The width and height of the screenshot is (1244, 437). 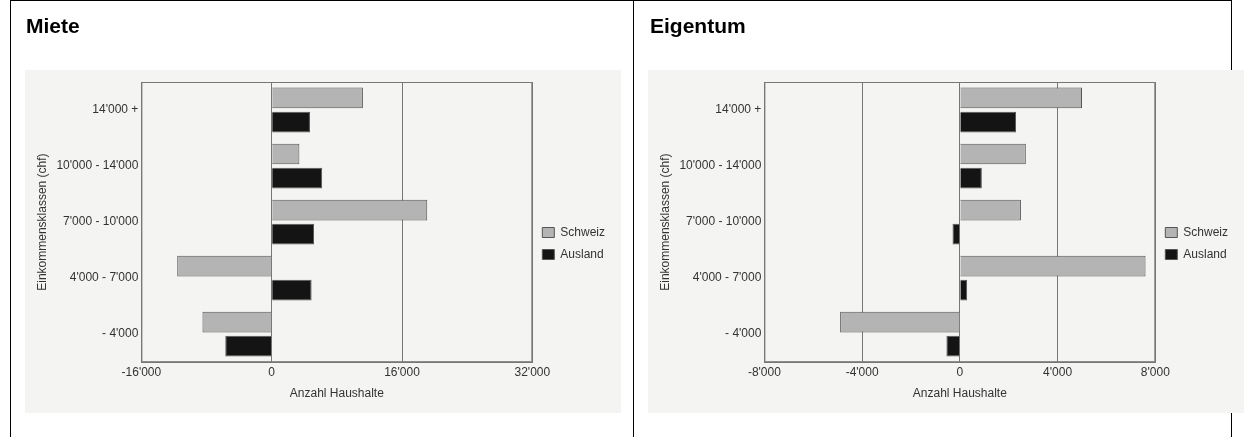 I want to click on x-tick-label: -16'000, so click(x=141, y=371).